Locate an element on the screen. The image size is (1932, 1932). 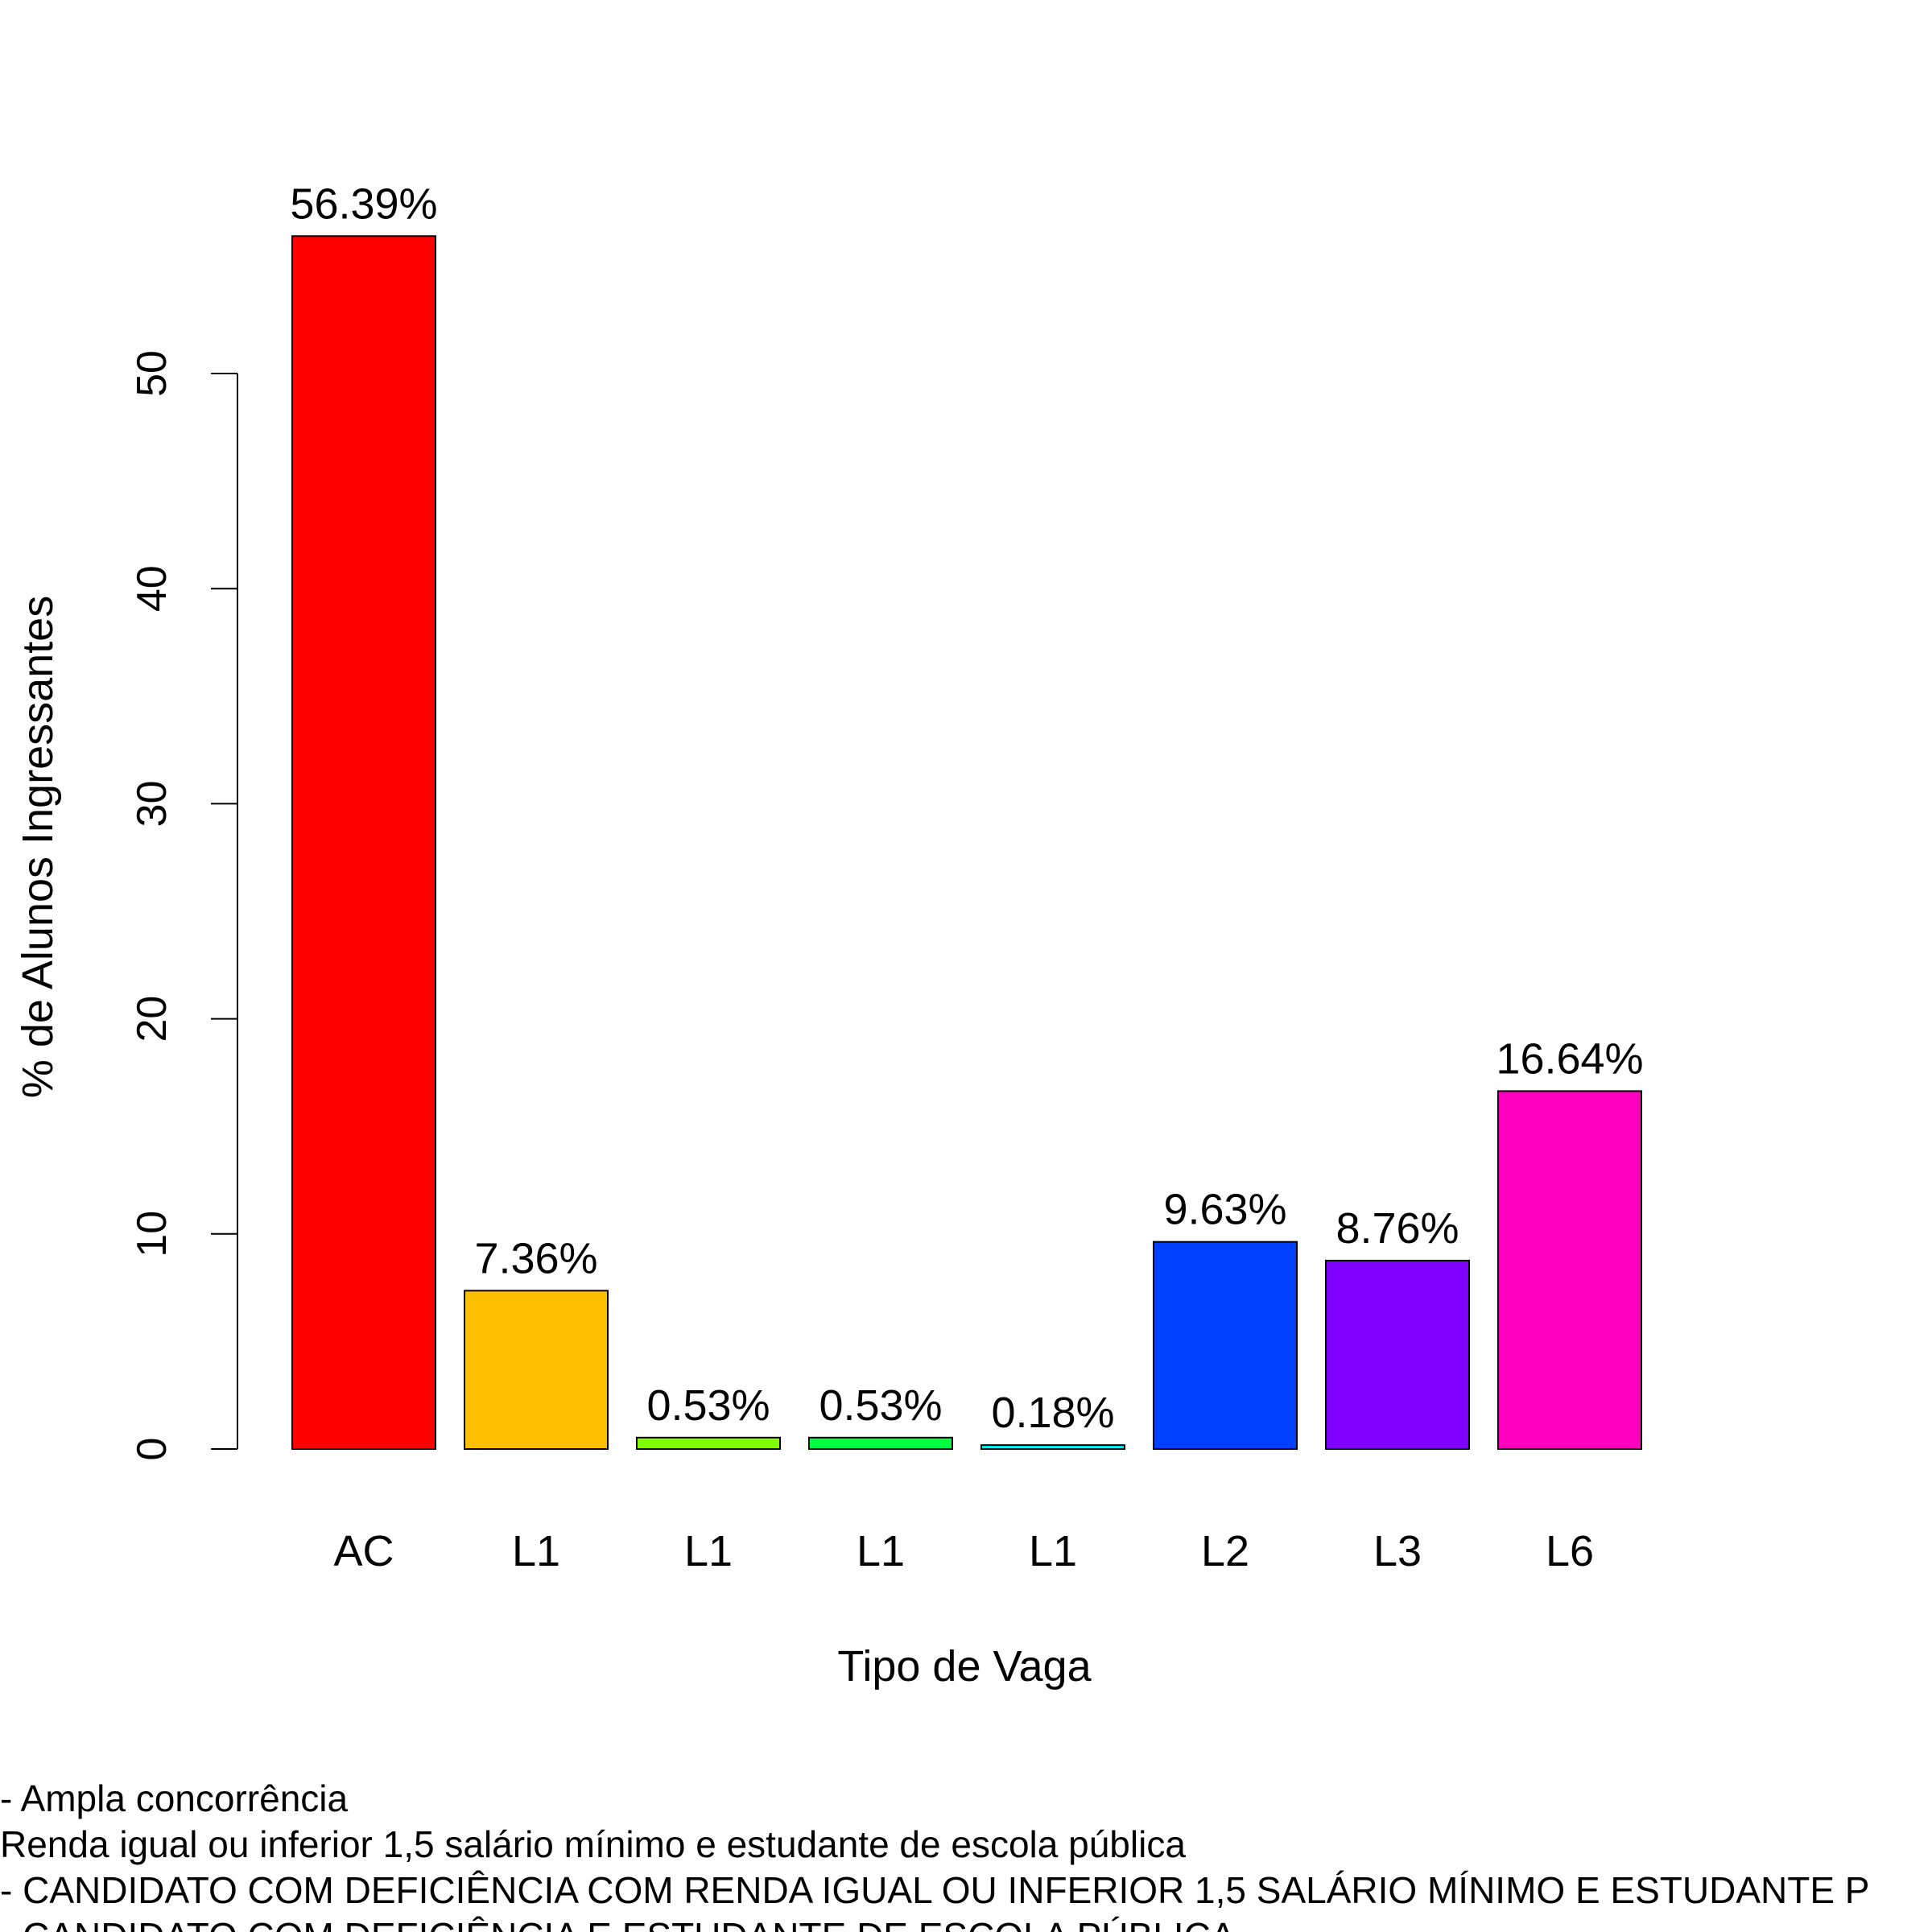
y-tick-label: 0 is located at coordinates (152, 1449).